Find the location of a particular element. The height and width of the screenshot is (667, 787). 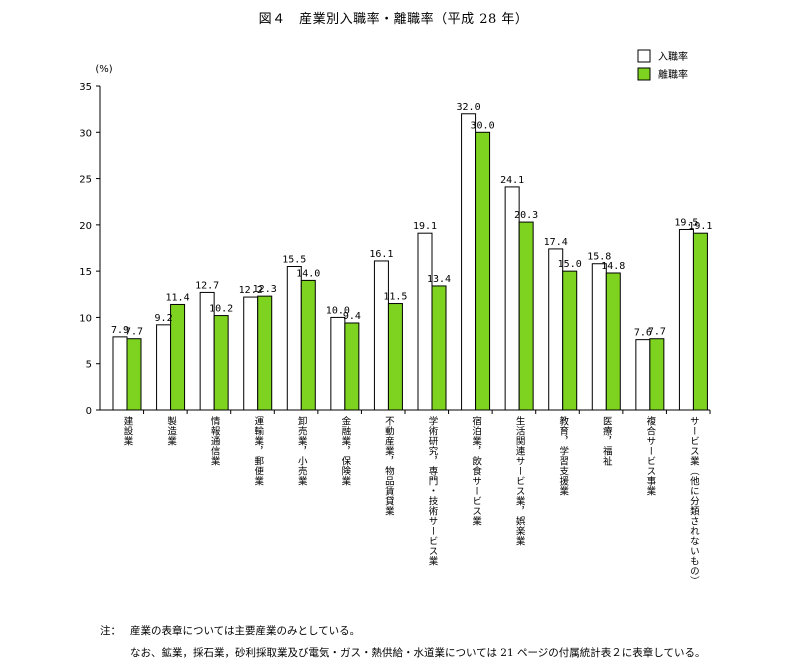

data-label: 13.4 is located at coordinates (439, 279).